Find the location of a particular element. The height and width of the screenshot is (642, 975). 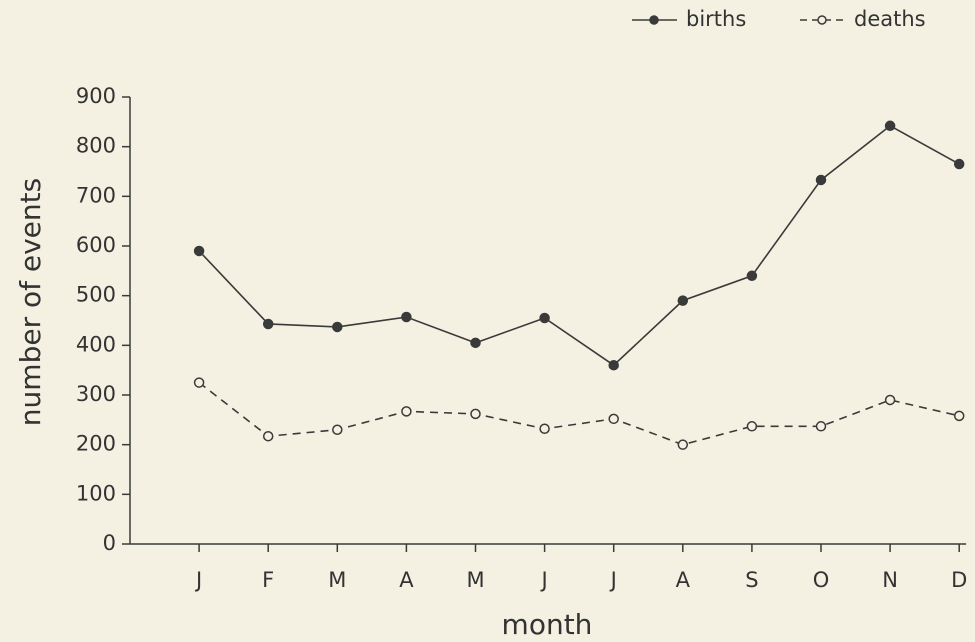

y-tick-label: 300 is located at coordinates (96, 394).